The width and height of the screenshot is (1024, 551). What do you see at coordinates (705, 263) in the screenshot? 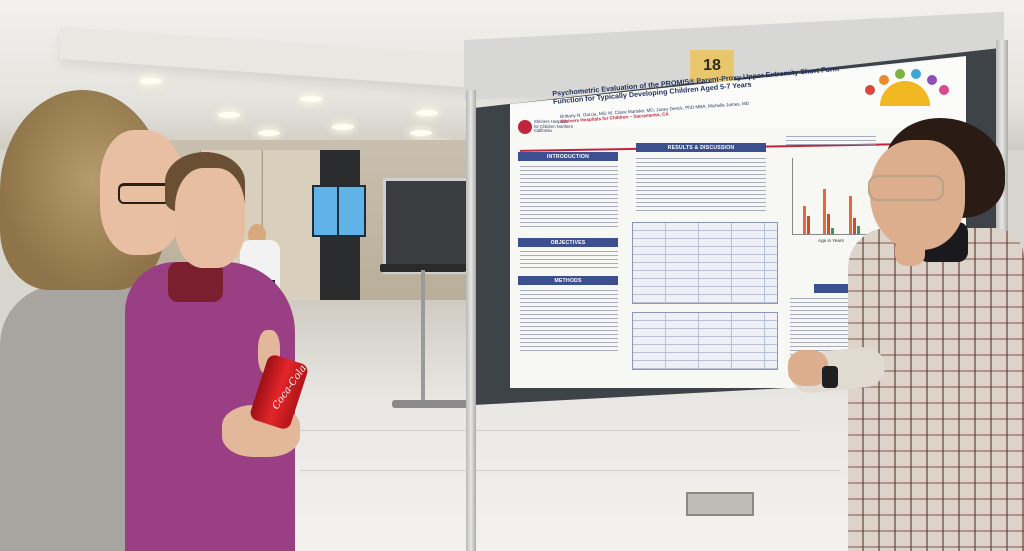
I see `results-table` at bounding box center [705, 263].